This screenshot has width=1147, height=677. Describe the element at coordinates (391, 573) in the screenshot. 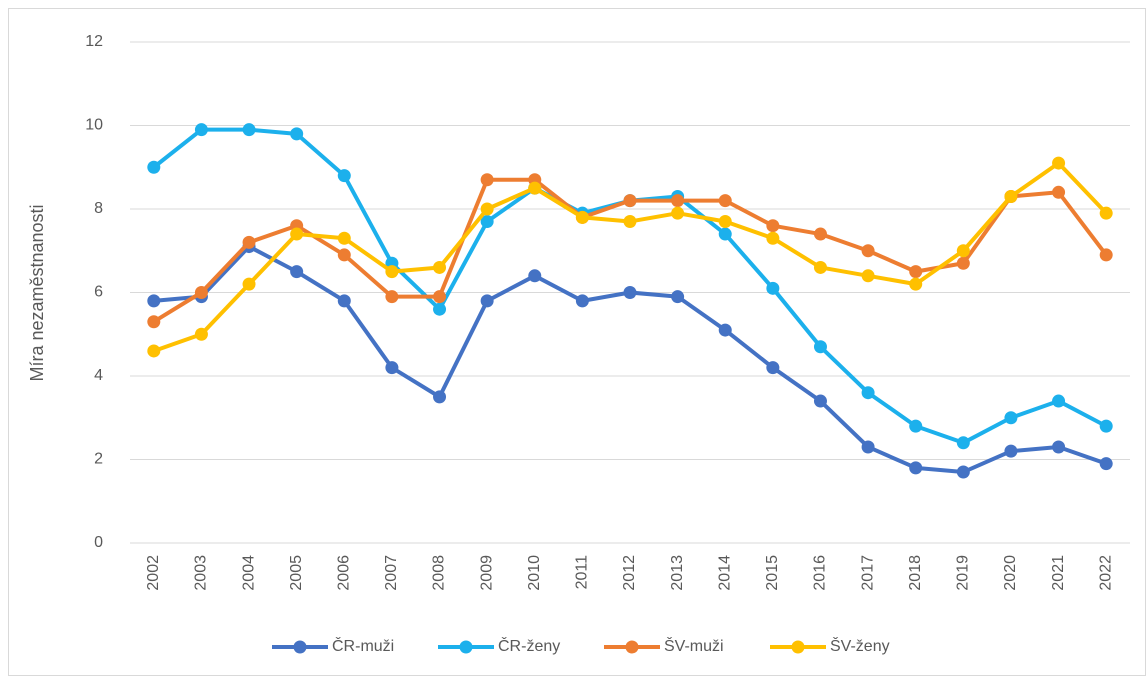

I see `x-tick-label: 2007` at that location.